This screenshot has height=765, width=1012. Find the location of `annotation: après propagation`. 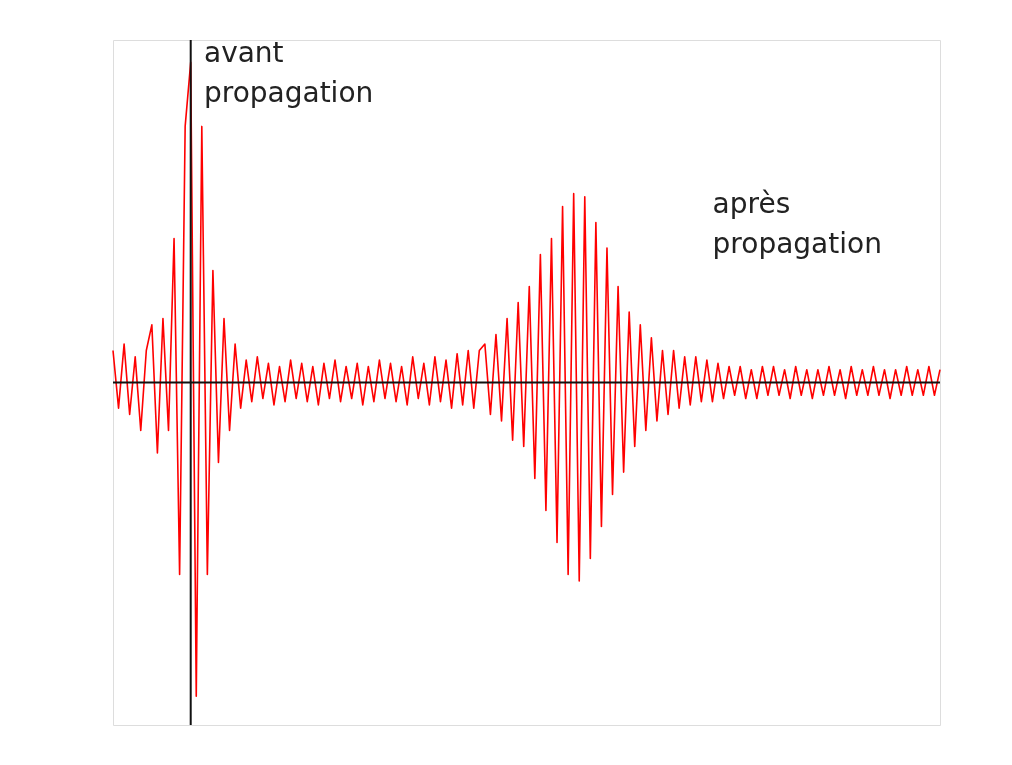

annotation: après propagation is located at coordinates (797, 223).